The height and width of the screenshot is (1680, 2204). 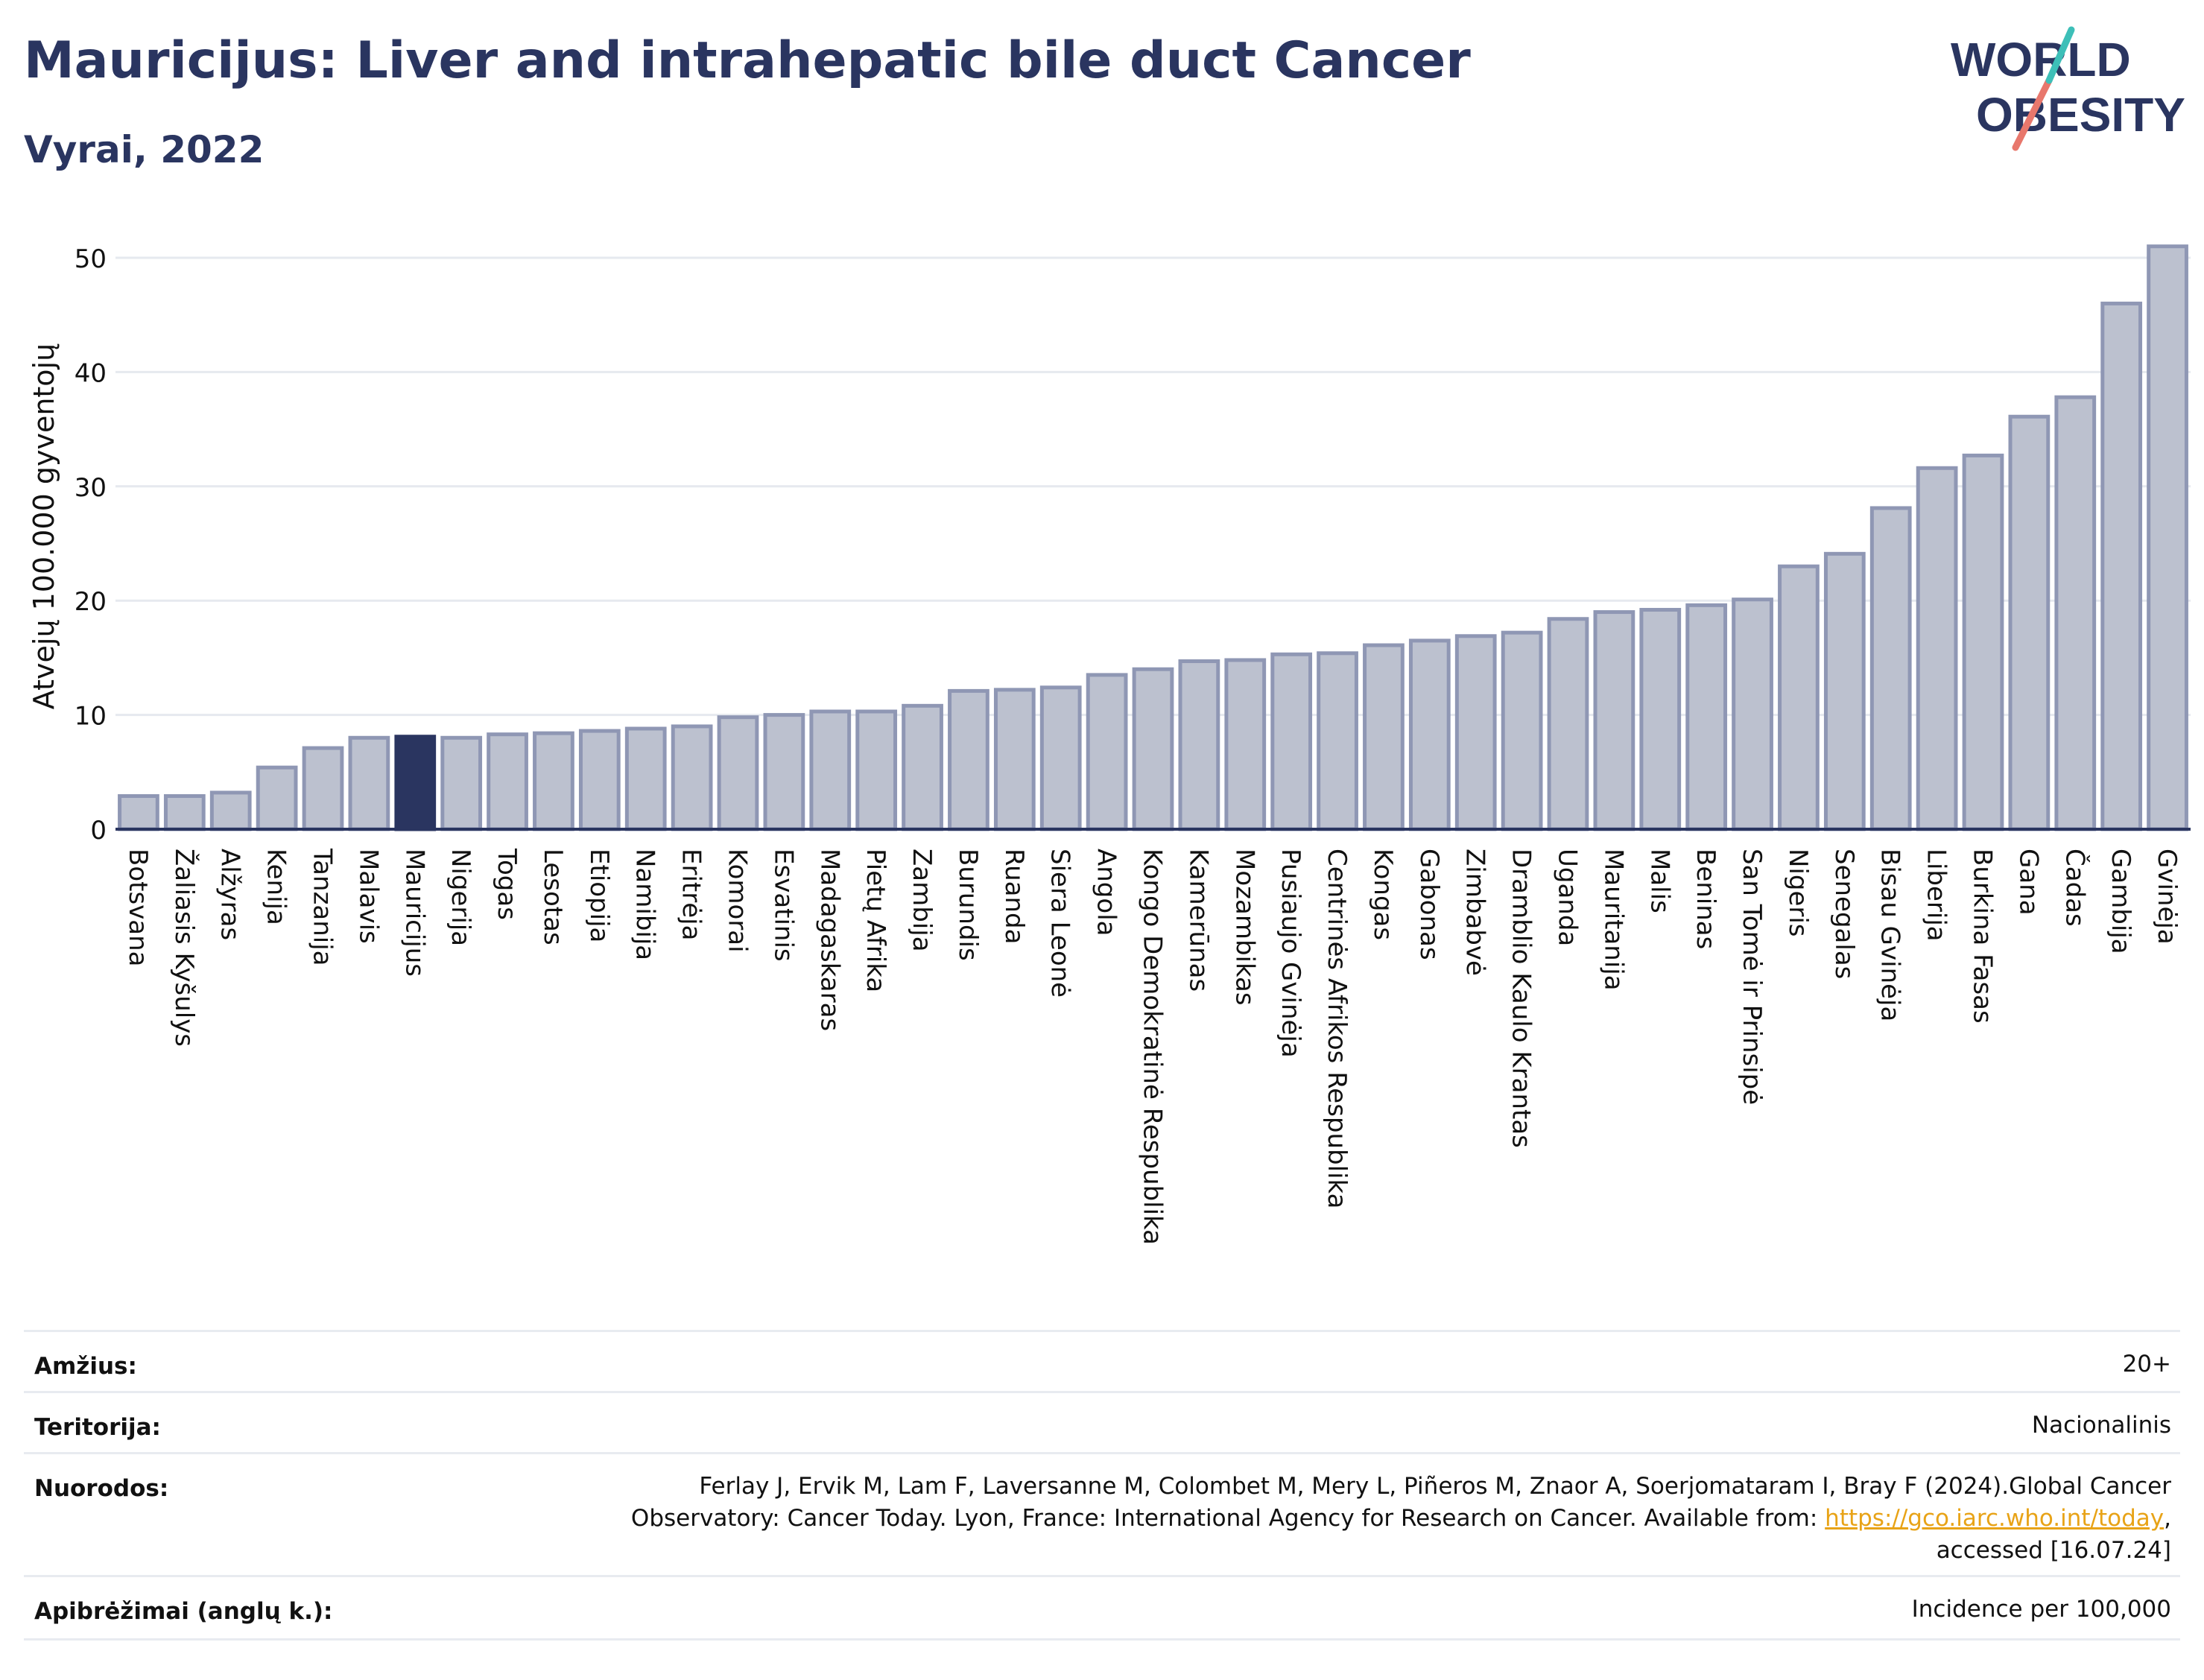 What do you see at coordinates (97, 1427) in the screenshot?
I see `territory-label: Teritorija:` at bounding box center [97, 1427].